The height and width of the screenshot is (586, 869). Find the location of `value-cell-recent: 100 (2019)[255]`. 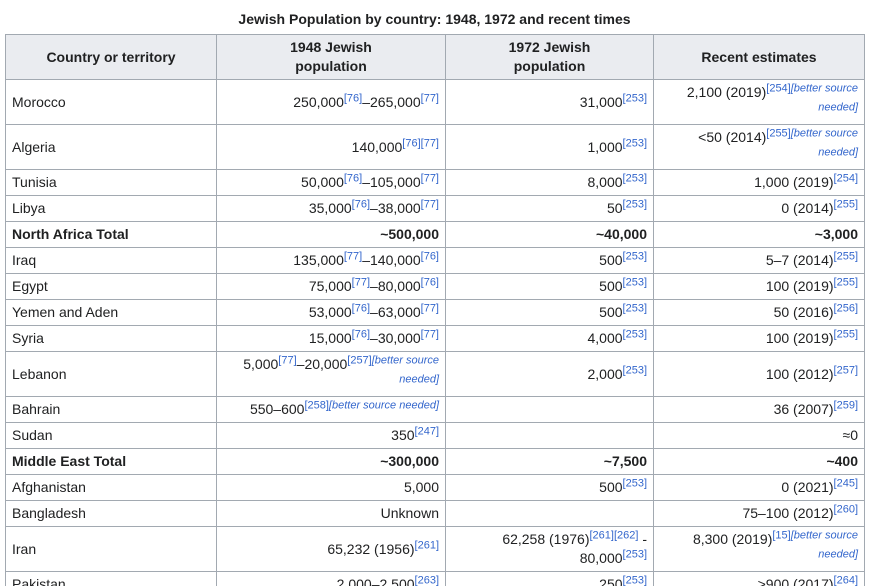

value-cell-recent: 100 (2019)[255] is located at coordinates (759, 286).